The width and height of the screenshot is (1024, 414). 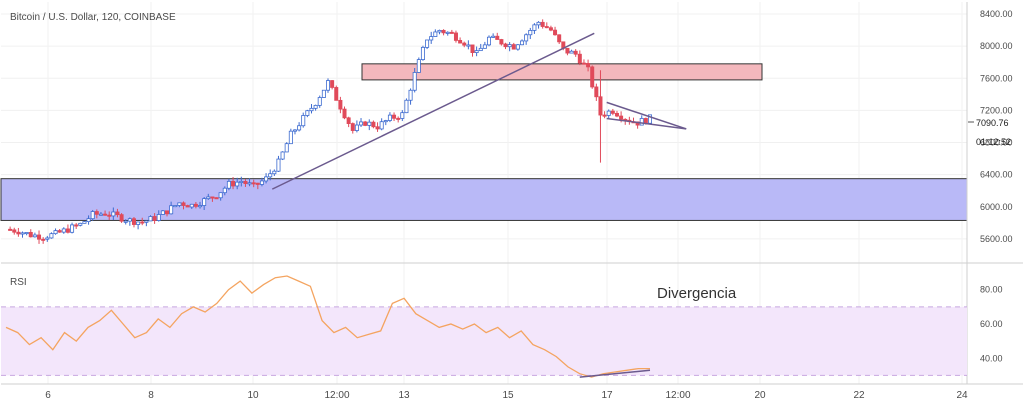 What do you see at coordinates (697, 293) in the screenshot?
I see `divergence-annotation: Divergencia` at bounding box center [697, 293].